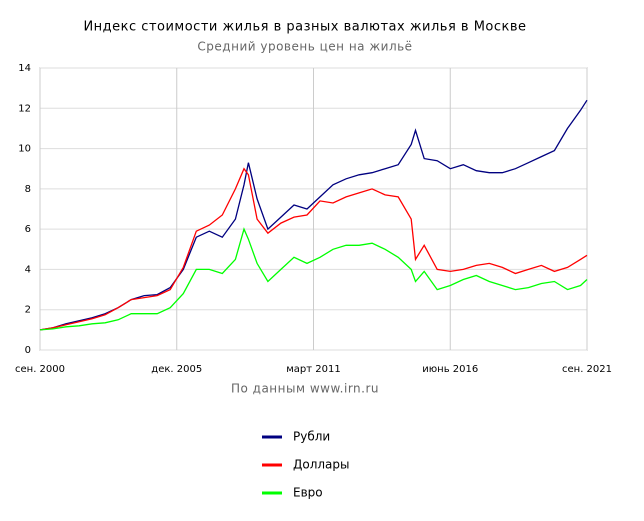  What do you see at coordinates (40, 369) in the screenshot?
I see `x-tick-label: сен. 2000` at bounding box center [40, 369].